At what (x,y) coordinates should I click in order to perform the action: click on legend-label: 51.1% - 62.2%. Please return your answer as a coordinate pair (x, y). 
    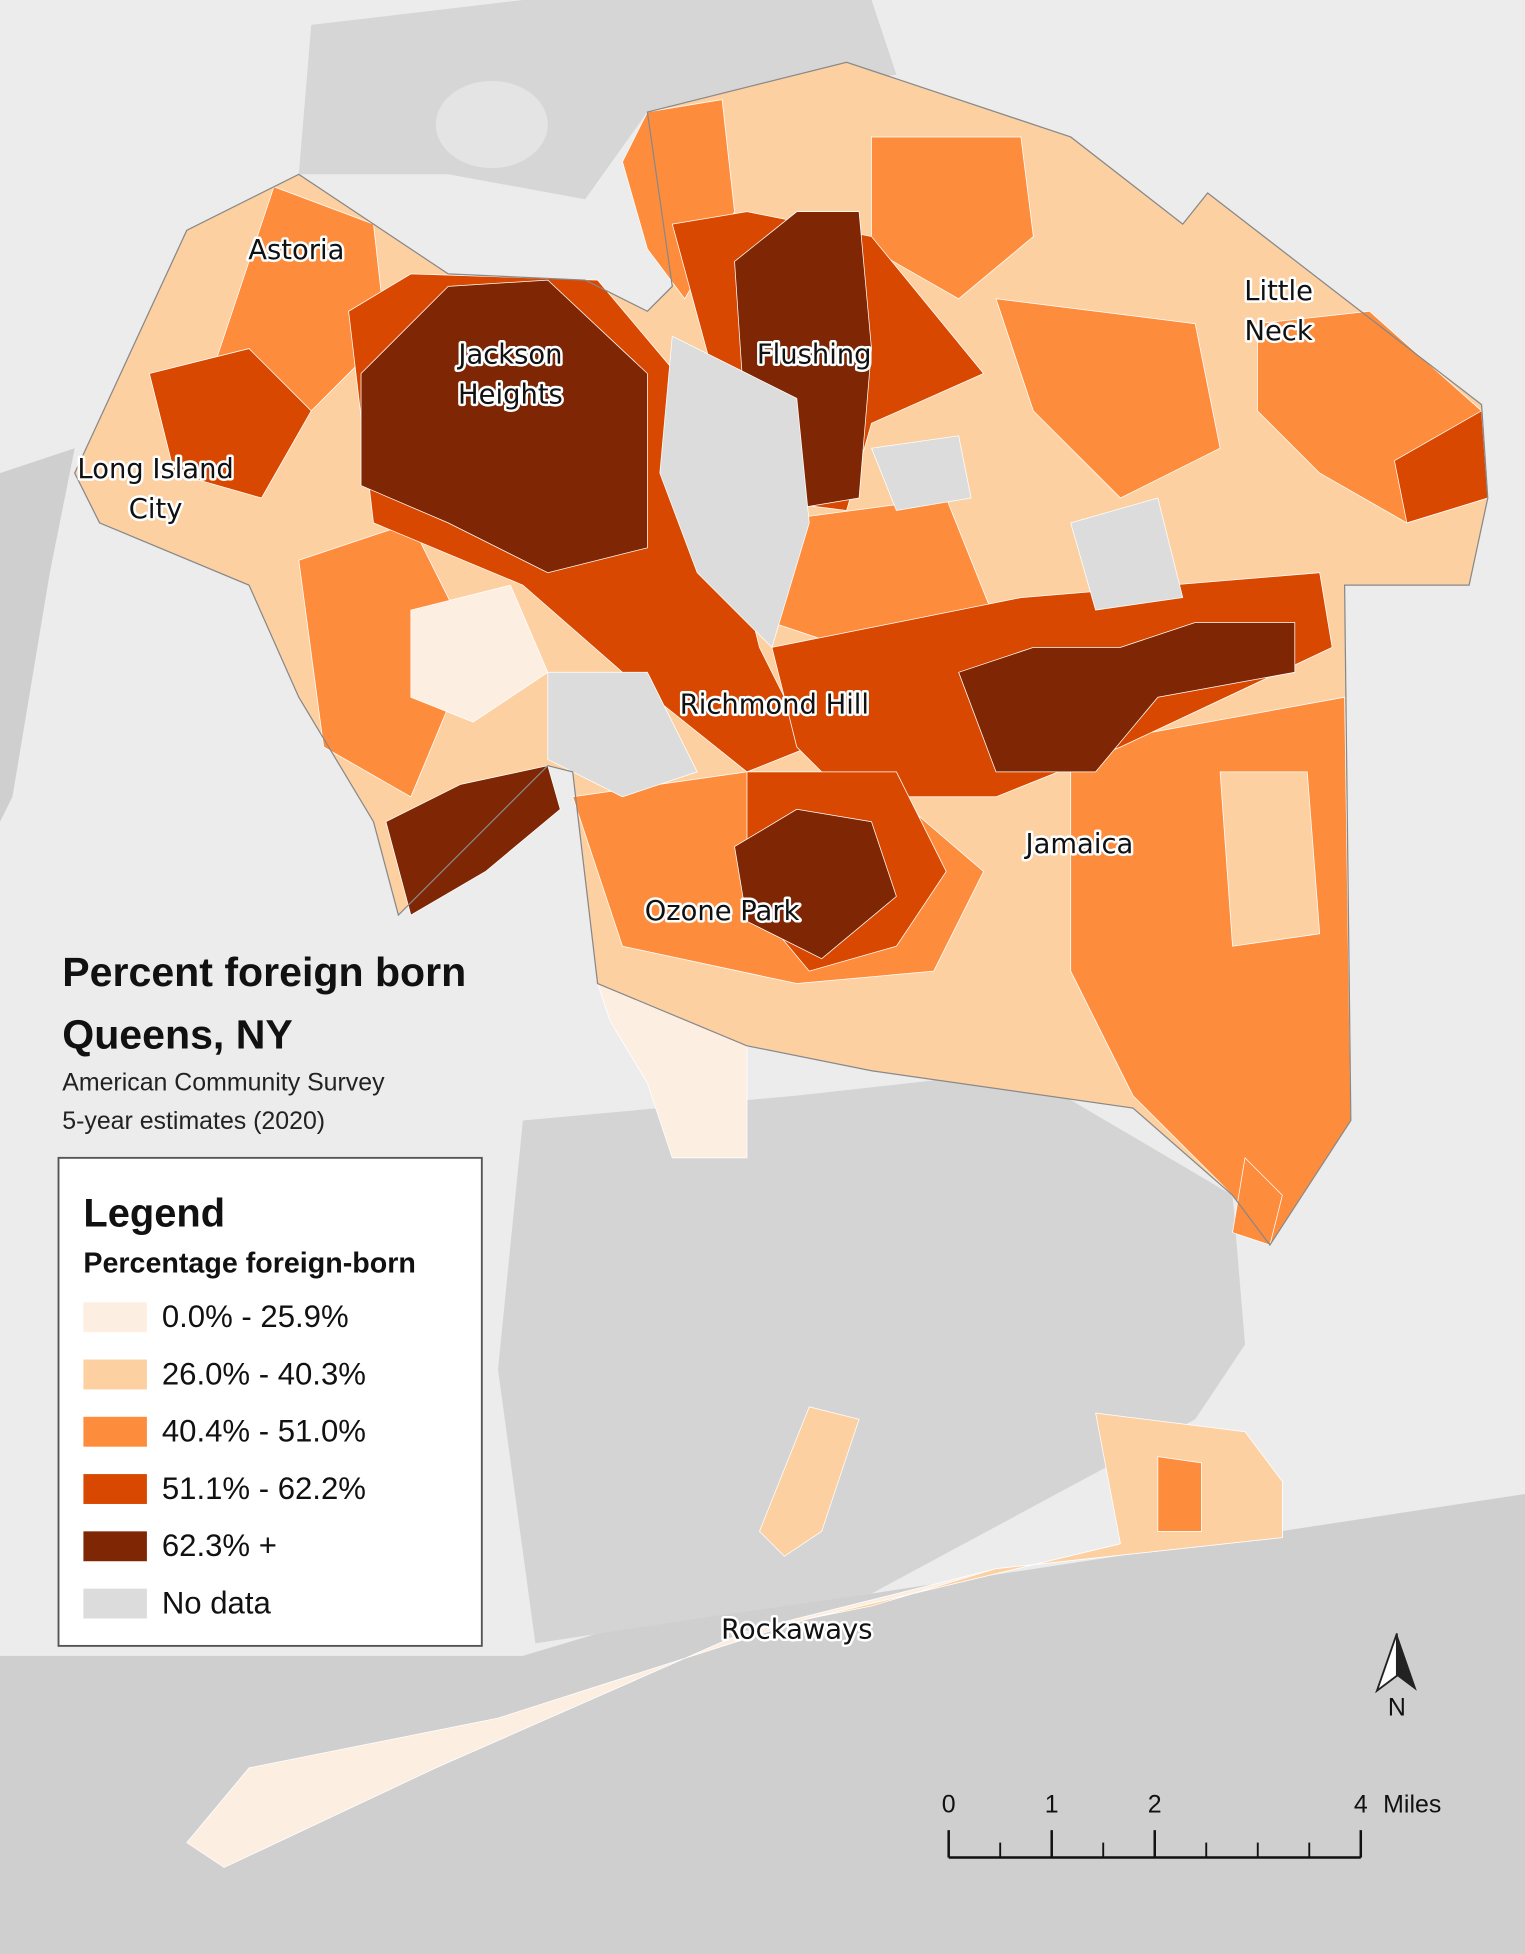
    Looking at the image, I should click on (264, 1488).